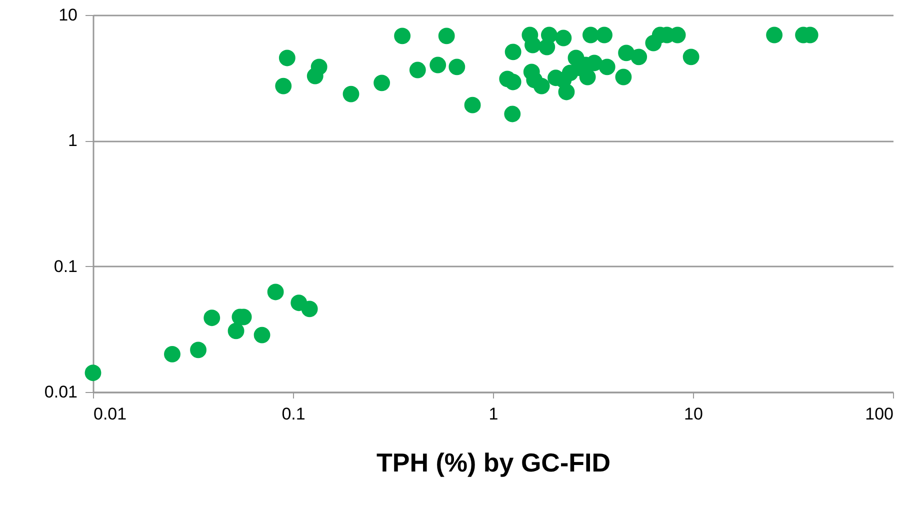  What do you see at coordinates (110, 414) in the screenshot?
I see `x-tick-label: 0.01` at bounding box center [110, 414].